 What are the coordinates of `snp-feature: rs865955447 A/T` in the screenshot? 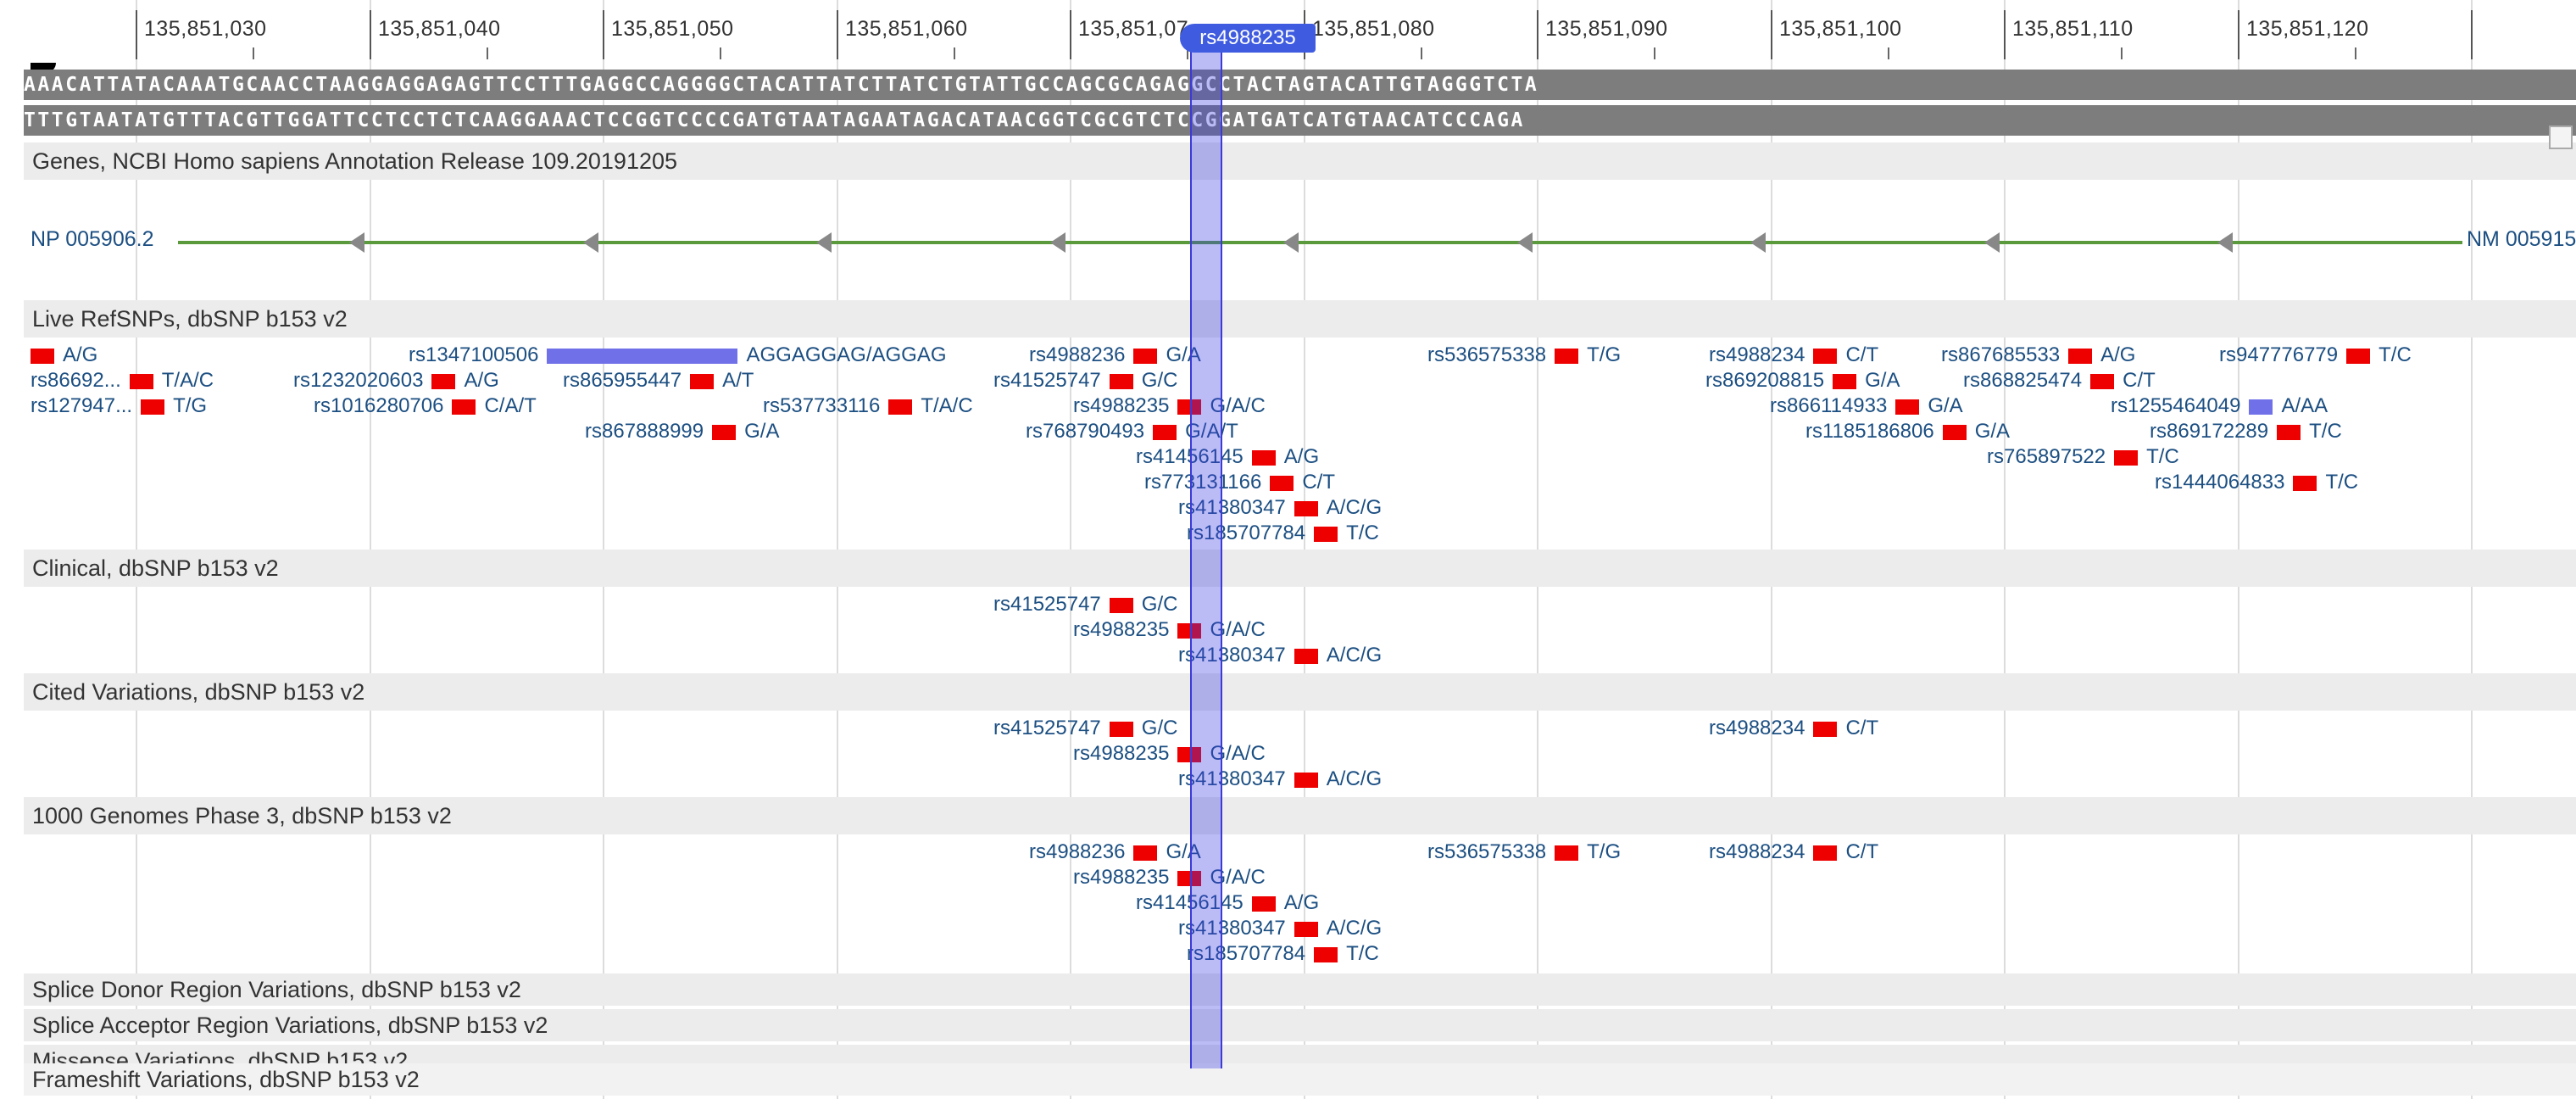 It's located at (658, 381).